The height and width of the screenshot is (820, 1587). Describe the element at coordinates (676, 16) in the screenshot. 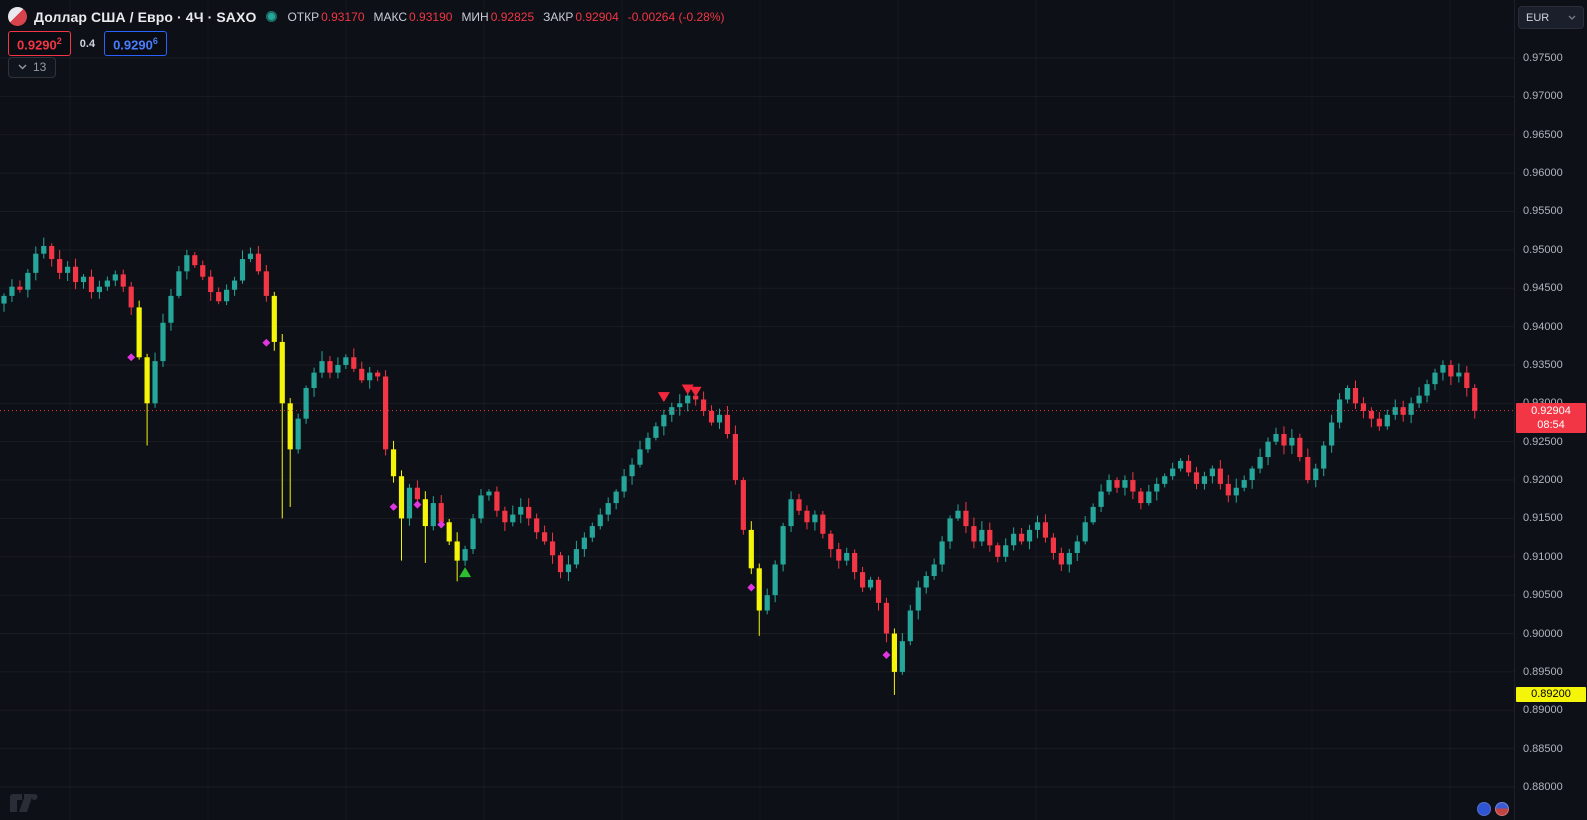

I see `change-value: -0.00264 (-0.28%)` at that location.